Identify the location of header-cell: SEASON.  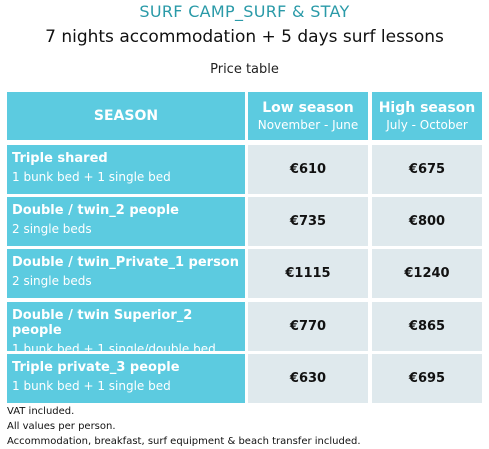
(126, 116).